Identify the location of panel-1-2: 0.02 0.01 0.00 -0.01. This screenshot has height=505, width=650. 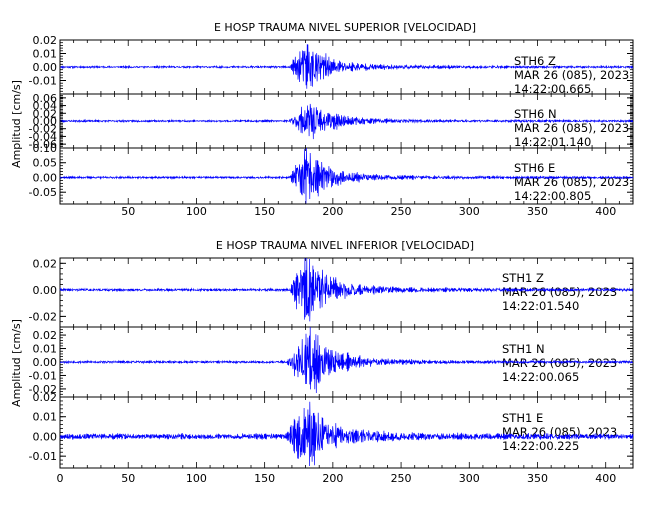
(331, 430).